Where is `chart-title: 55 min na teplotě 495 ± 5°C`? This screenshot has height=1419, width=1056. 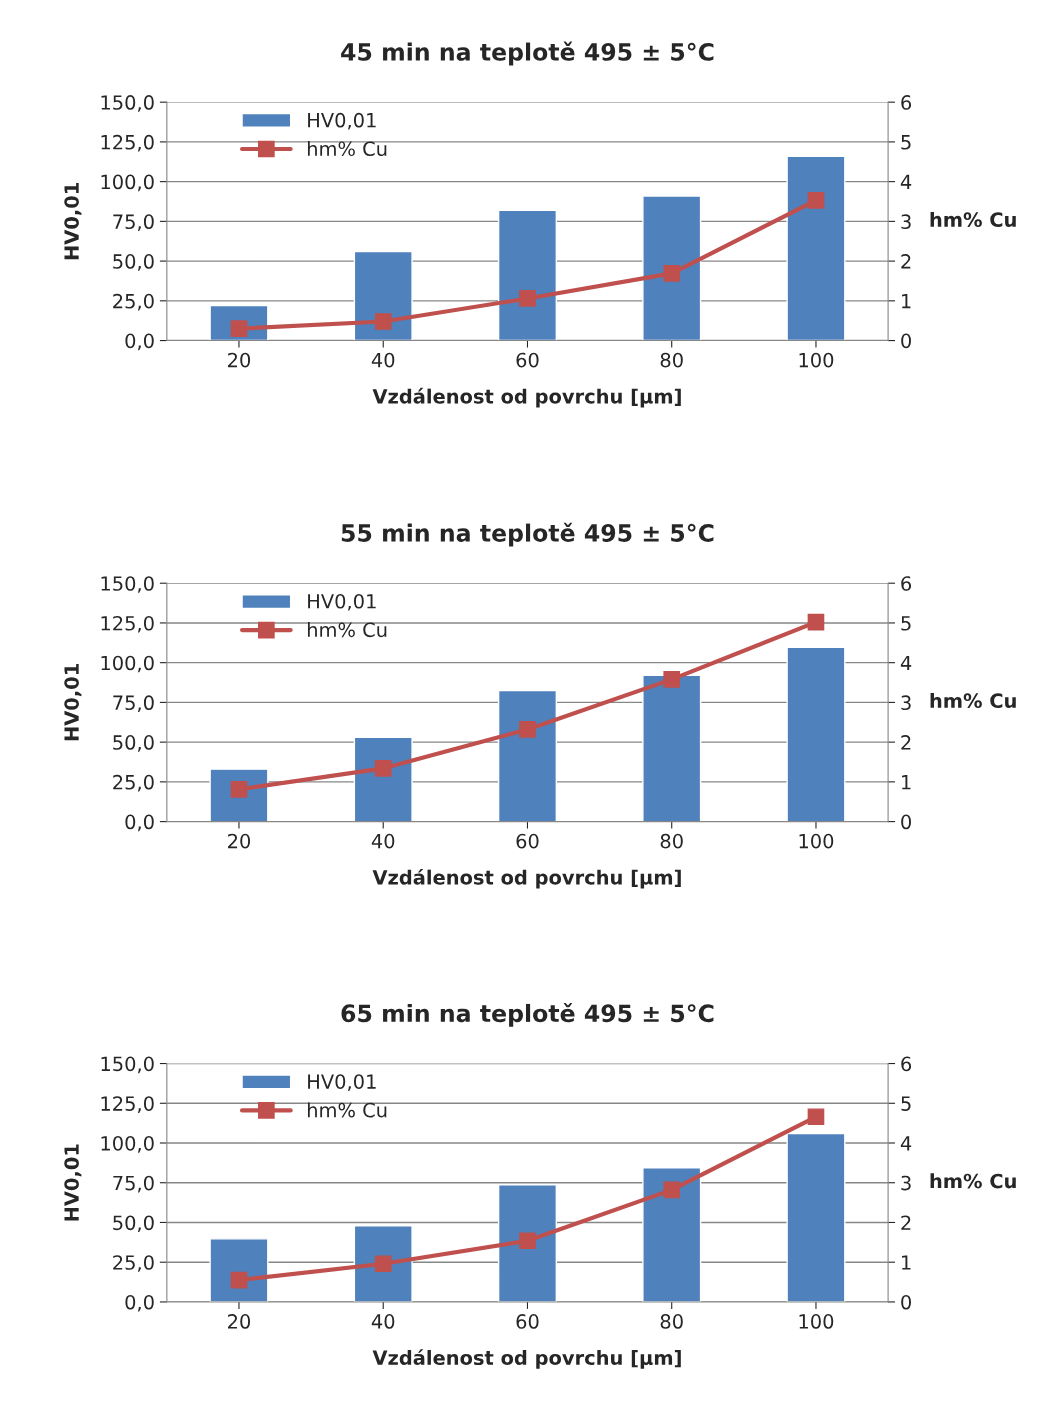
chart-title: 55 min na teplotě 495 ± 5°C is located at coordinates (527, 534).